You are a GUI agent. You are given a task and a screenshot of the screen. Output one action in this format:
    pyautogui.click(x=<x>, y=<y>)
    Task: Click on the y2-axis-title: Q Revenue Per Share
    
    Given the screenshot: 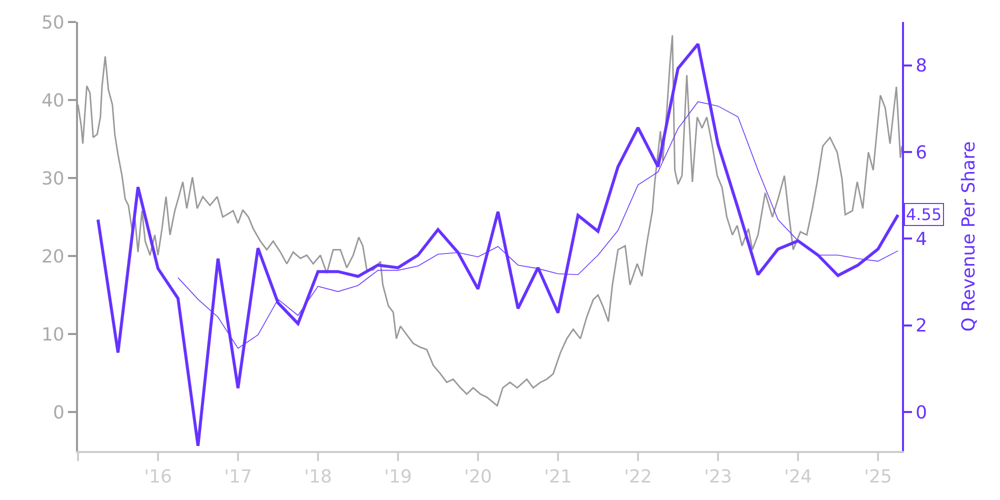 What is the action you would take?
    pyautogui.click(x=969, y=236)
    